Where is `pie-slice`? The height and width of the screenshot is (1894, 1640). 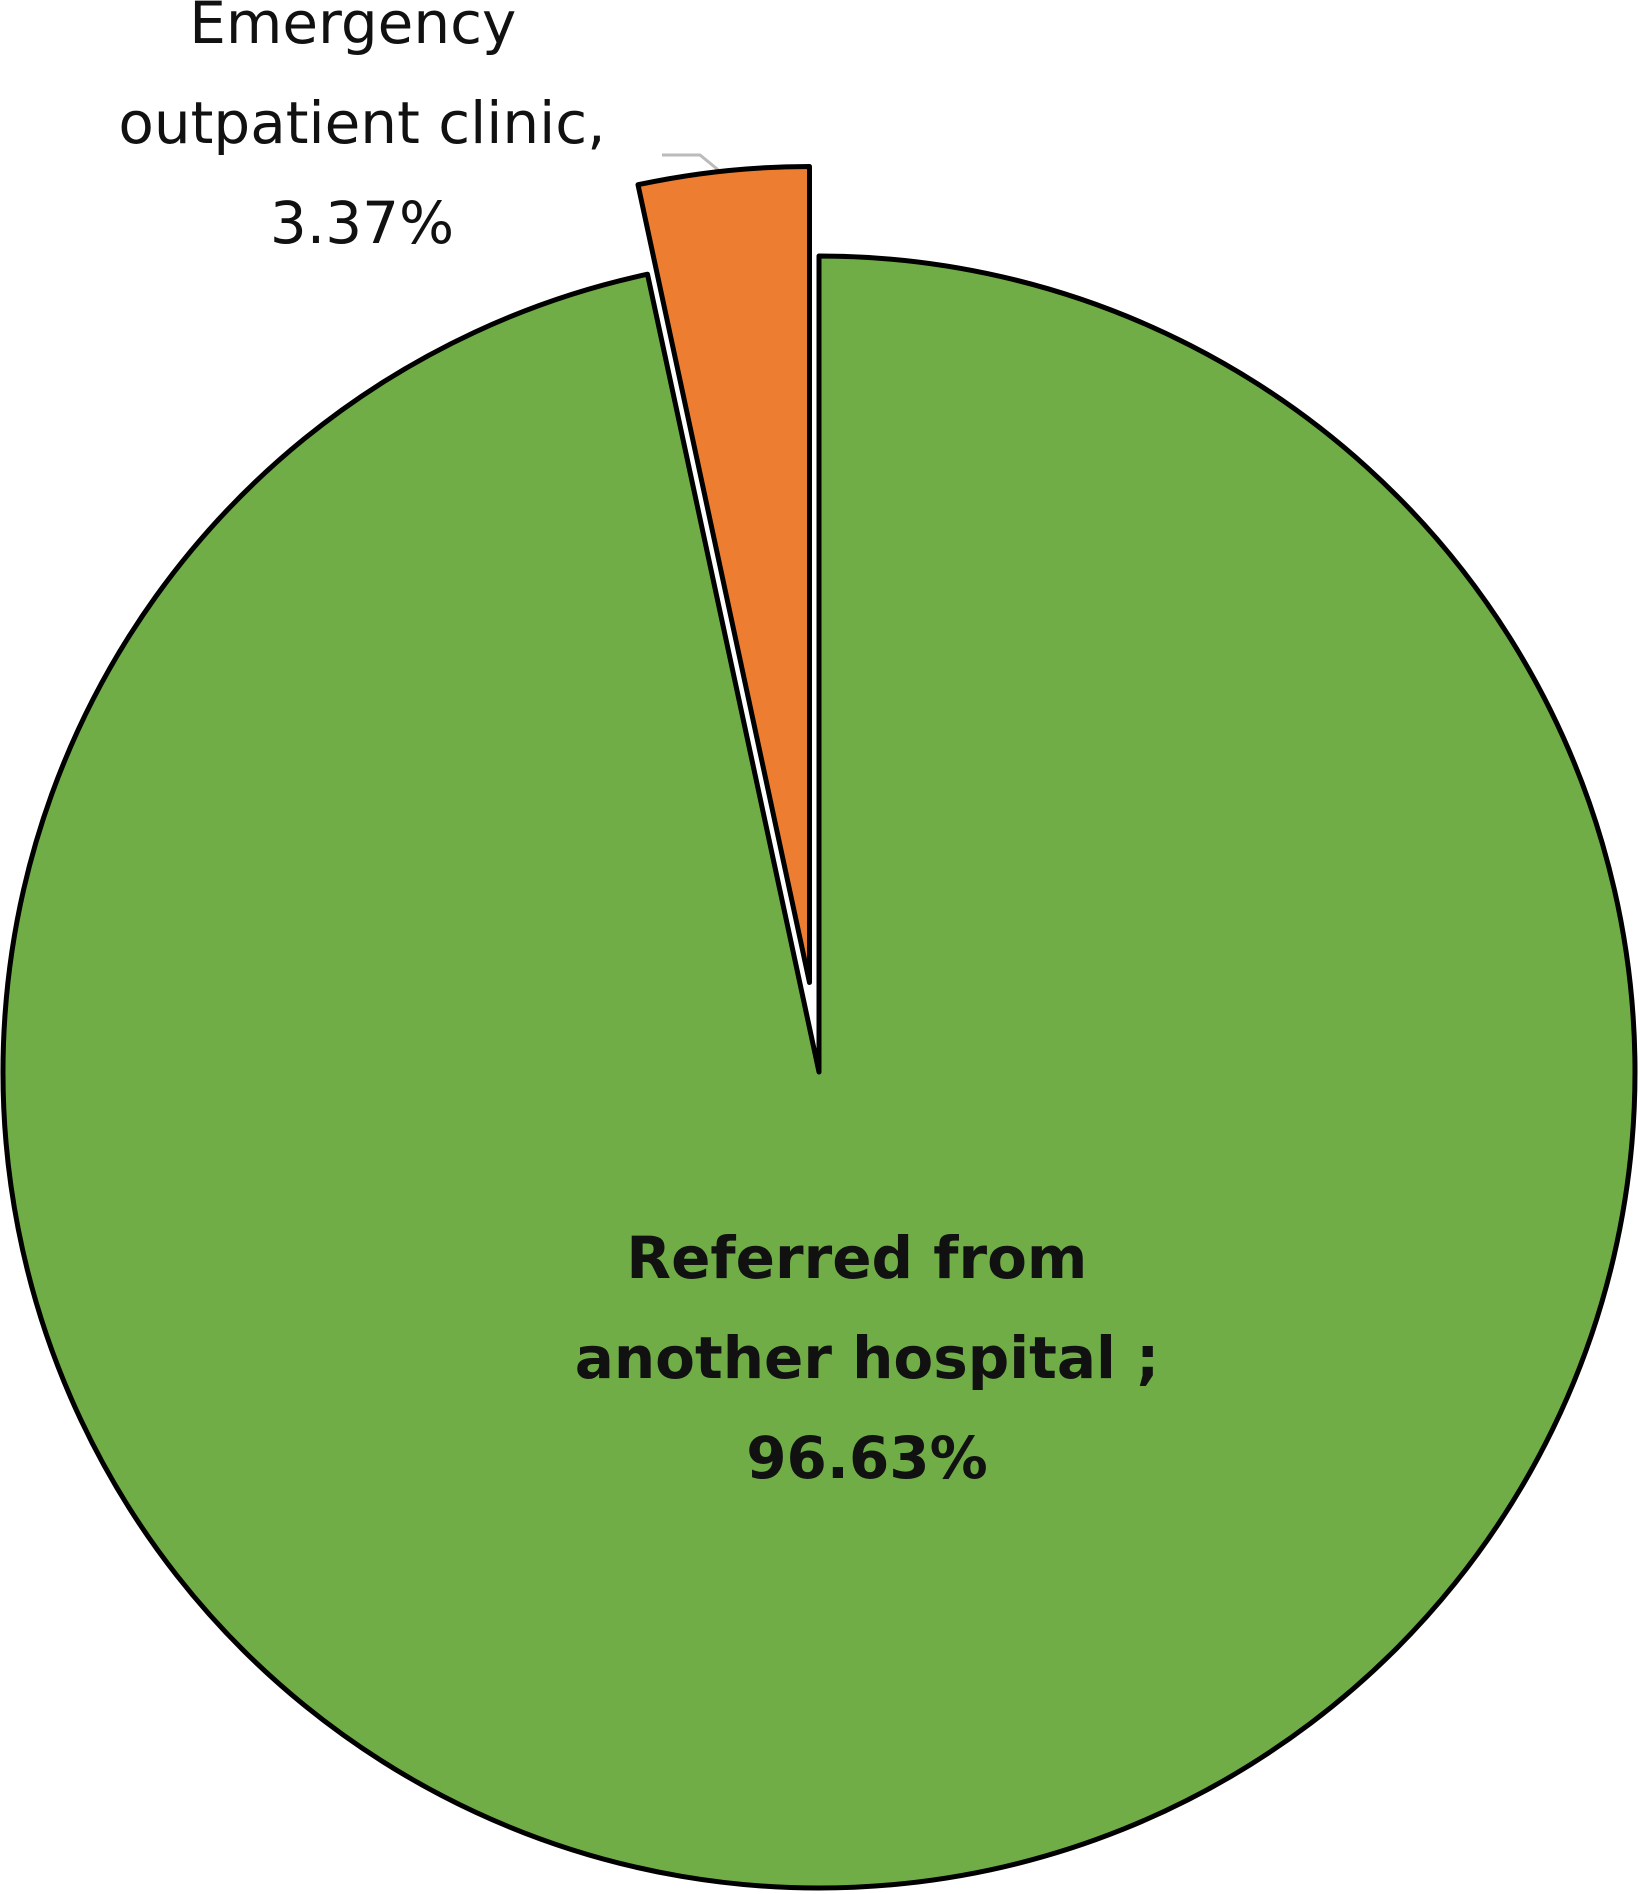
pie-slice is located at coordinates (723, 575).